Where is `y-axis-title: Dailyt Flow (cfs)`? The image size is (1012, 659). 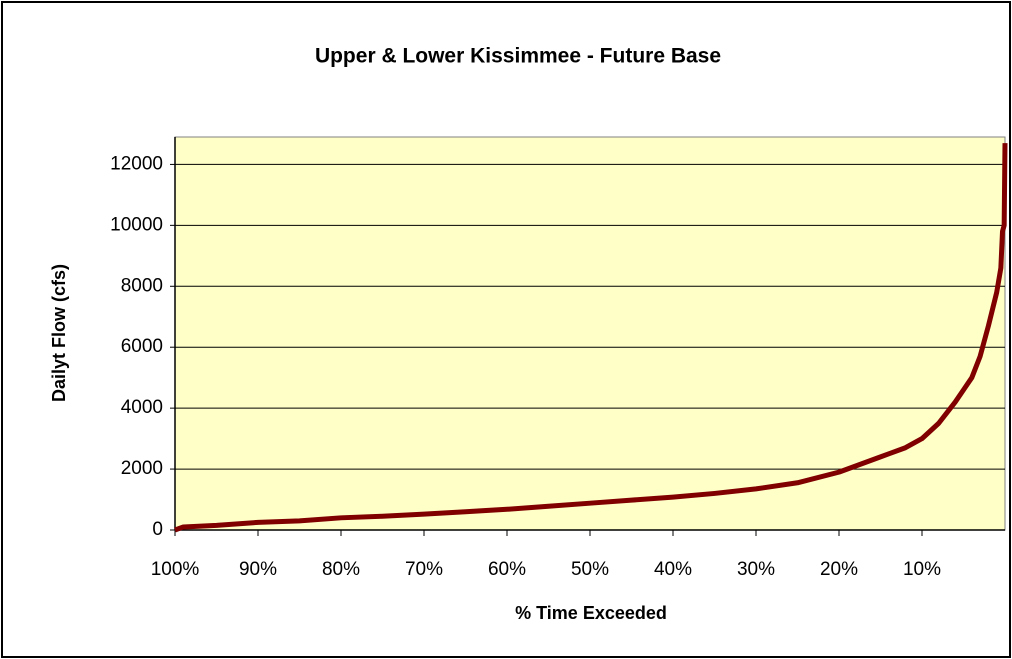 y-axis-title: Dailyt Flow (cfs) is located at coordinates (59, 333).